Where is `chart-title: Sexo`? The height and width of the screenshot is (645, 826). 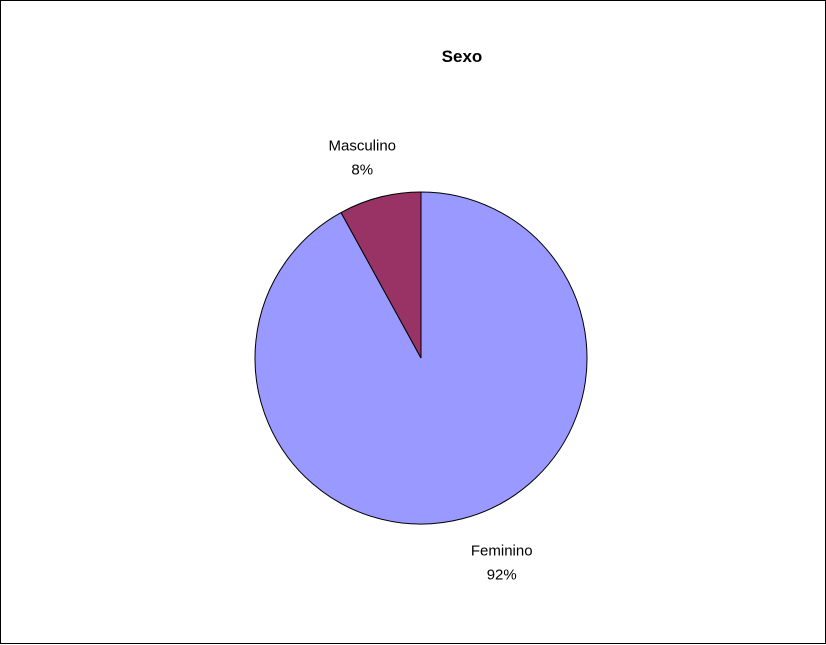 chart-title: Sexo is located at coordinates (462, 56).